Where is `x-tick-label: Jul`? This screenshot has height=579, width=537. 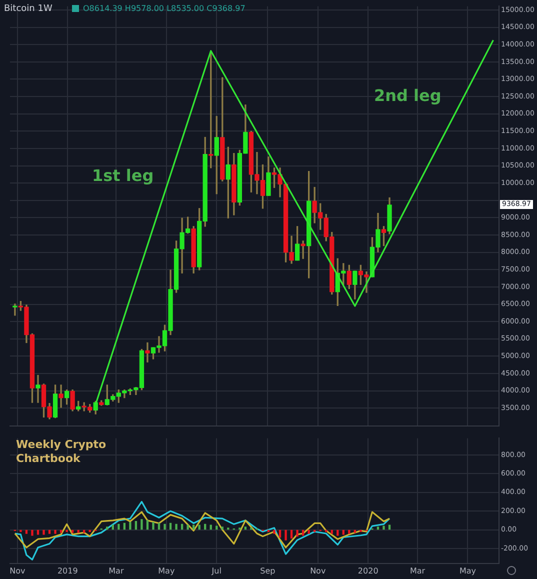 x-tick-label: Jul is located at coordinates (216, 571).